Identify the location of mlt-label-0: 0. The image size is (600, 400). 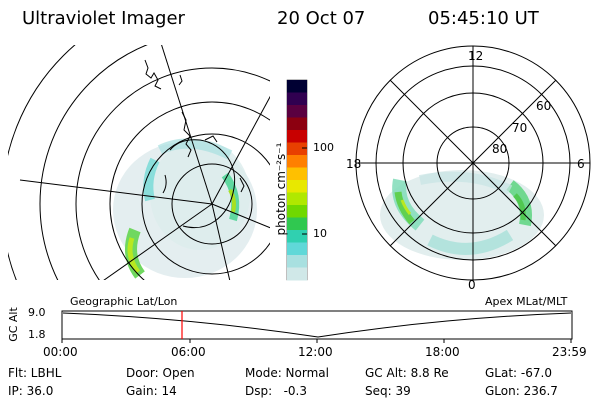
(472, 285).